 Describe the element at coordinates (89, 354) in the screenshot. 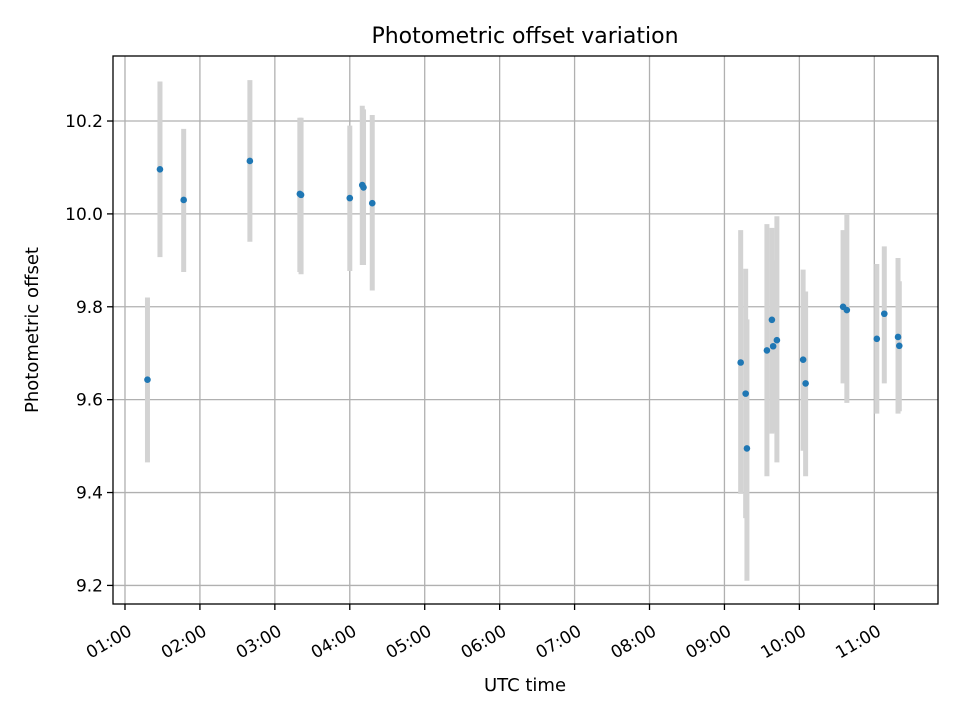

I see `y-axis-ticks: 9.2 9.4 9.6 9.8 10.0 10.2` at that location.